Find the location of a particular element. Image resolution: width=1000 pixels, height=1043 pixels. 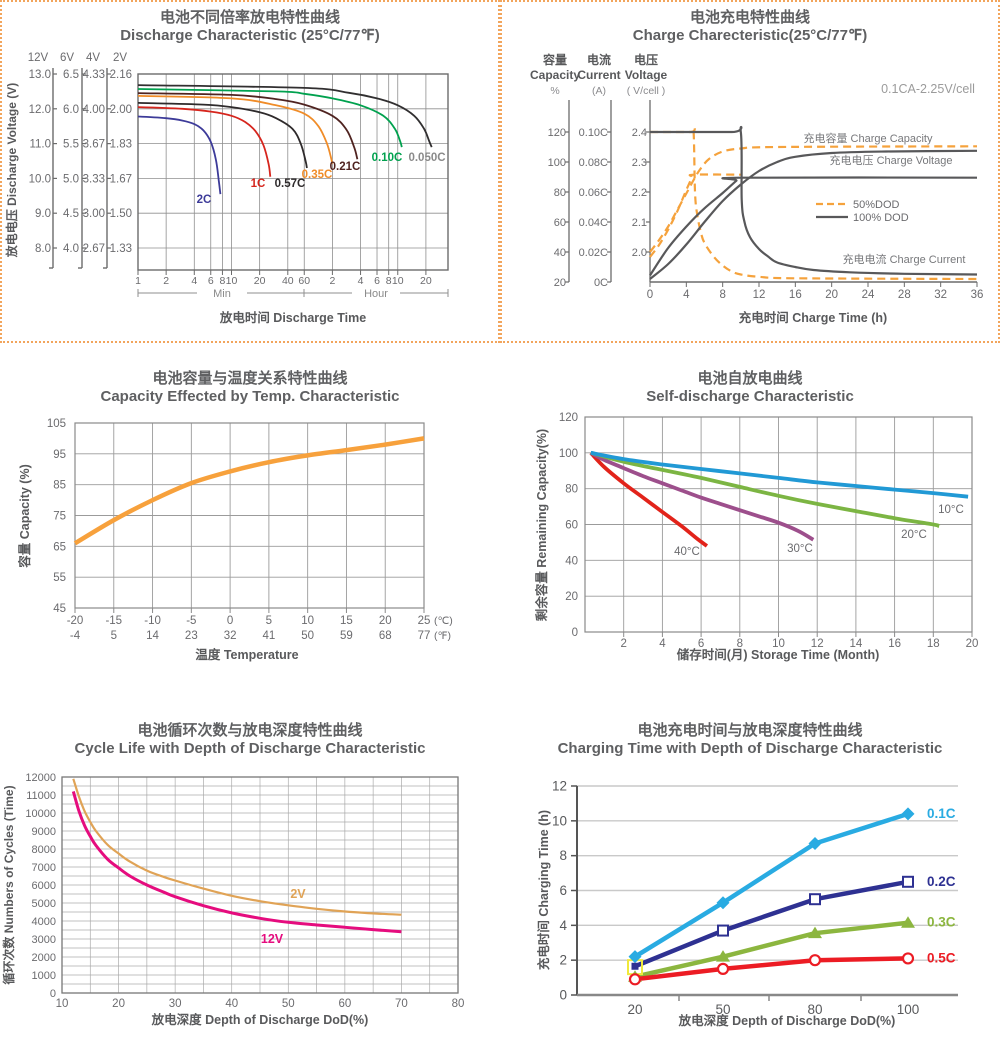

series-label-2V: 2V is located at coordinates (298, 894).